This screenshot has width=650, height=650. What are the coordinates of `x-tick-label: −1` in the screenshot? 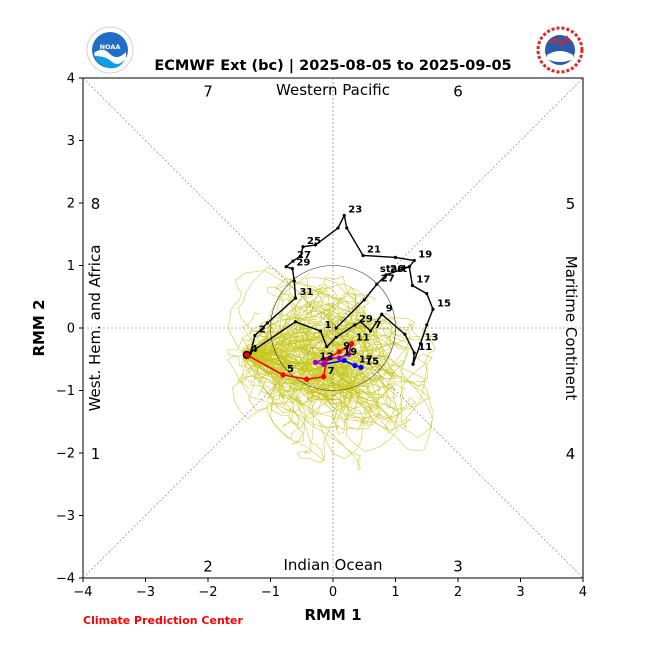 It's located at (270, 592).